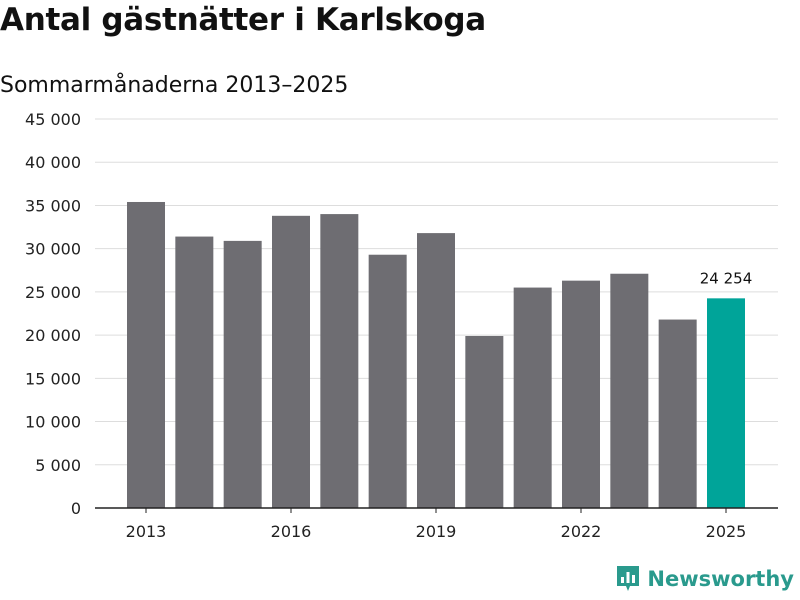 Image resolution: width=800 pixels, height=600 pixels. Describe the element at coordinates (243, 20) in the screenshot. I see `chart-title: Antal gästnätter i Karlskoga` at that location.